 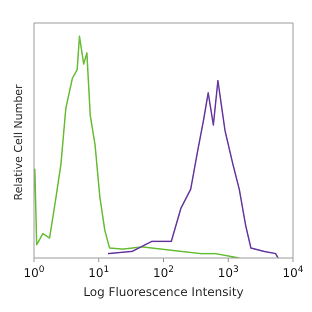 What do you see at coordinates (228, 272) in the screenshot?
I see `x-tick-label: 10$^{3}$` at bounding box center [228, 272].